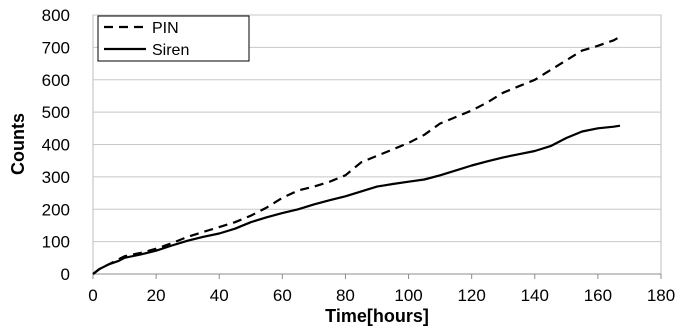  I want to click on y-tick-label: 600, so click(56, 80).